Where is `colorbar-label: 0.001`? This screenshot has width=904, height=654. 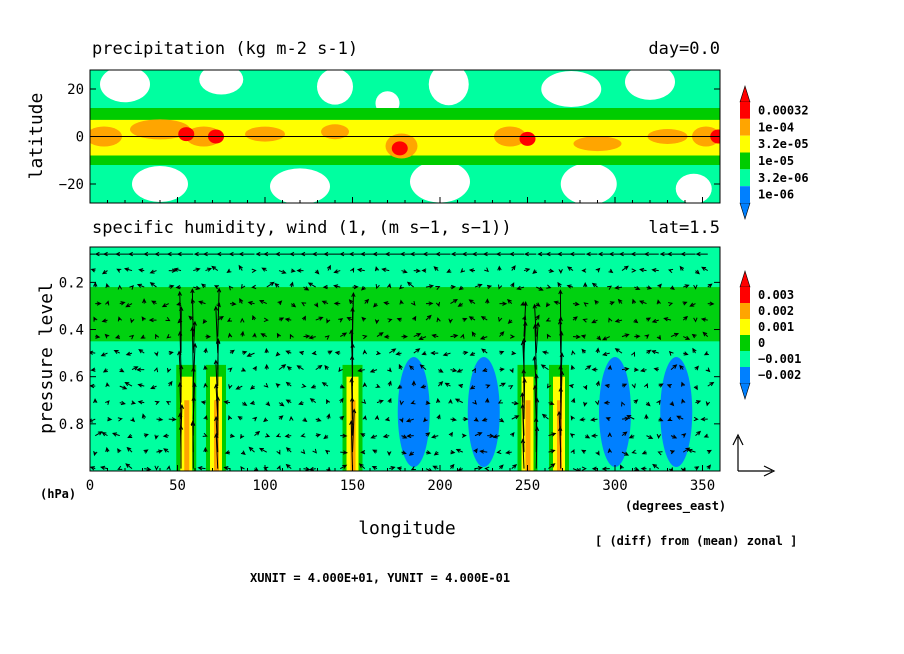 colorbar-label: 0.001 is located at coordinates (776, 327).